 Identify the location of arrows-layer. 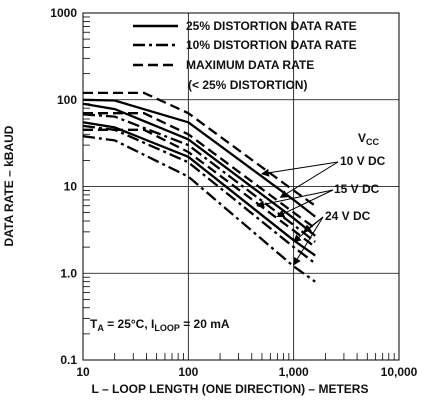
(297, 213).